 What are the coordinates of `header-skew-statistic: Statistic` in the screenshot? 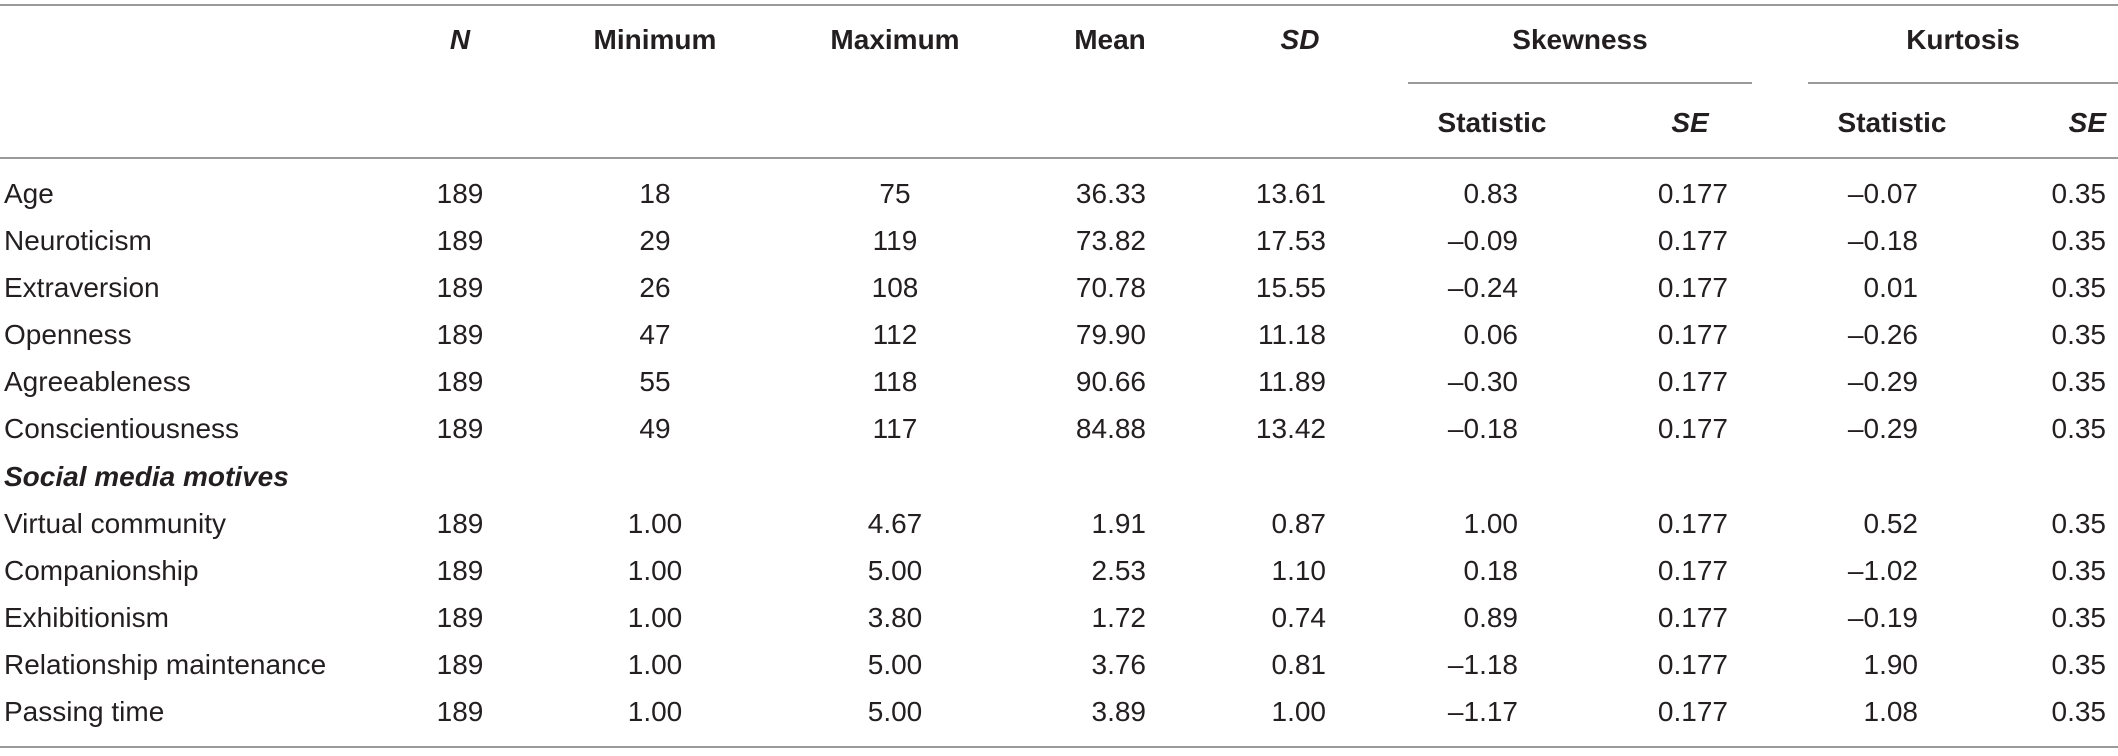 It's located at (1492, 122).